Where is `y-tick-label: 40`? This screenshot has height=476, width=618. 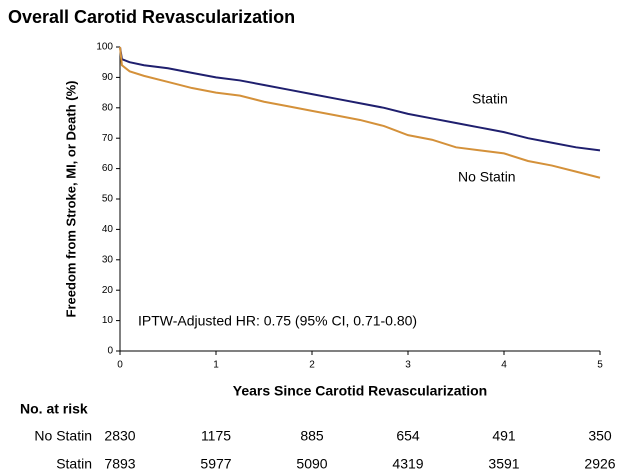 y-tick-label: 40 is located at coordinates (108, 229).